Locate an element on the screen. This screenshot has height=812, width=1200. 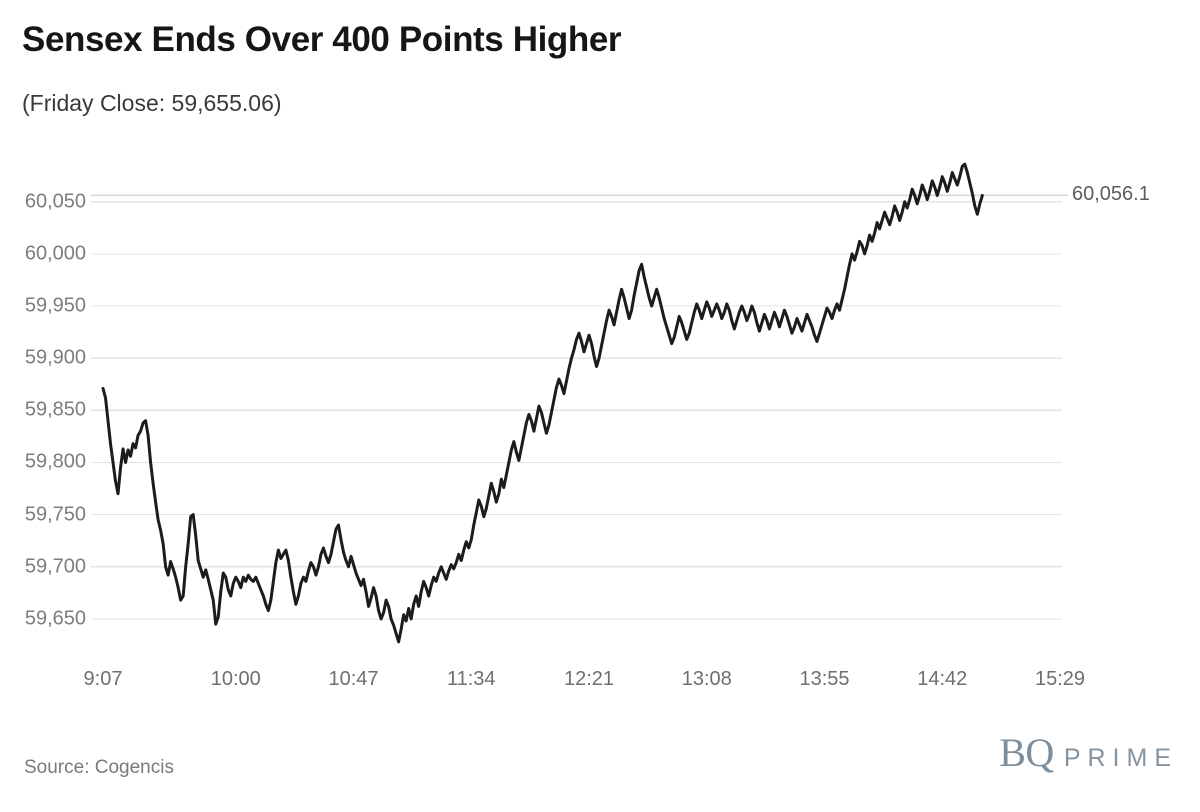
y-tick-label: 59,750 is located at coordinates (55, 514).